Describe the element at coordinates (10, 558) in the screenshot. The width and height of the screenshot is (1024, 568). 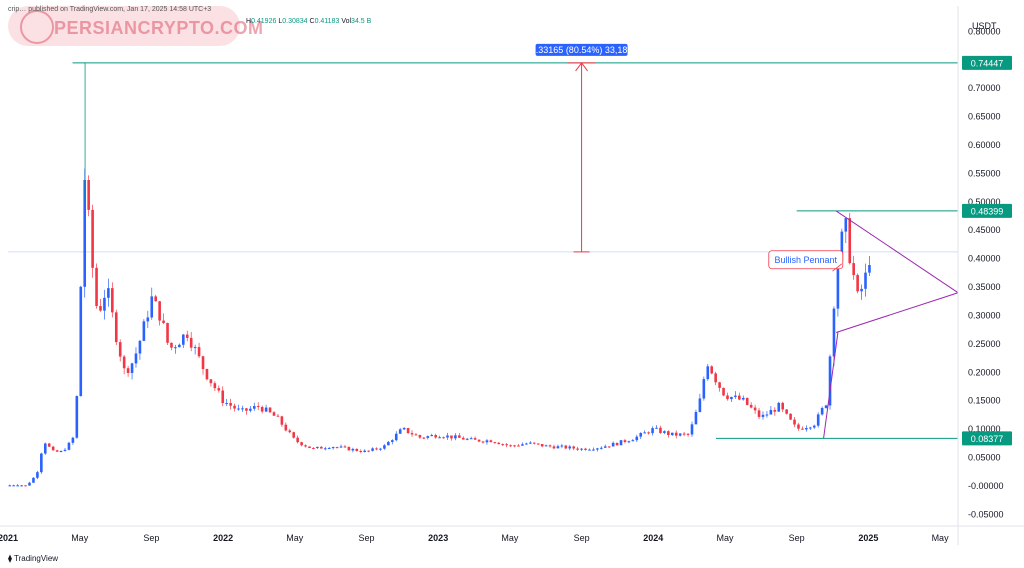
I see `tradingview-logo-icon: ⧫` at that location.